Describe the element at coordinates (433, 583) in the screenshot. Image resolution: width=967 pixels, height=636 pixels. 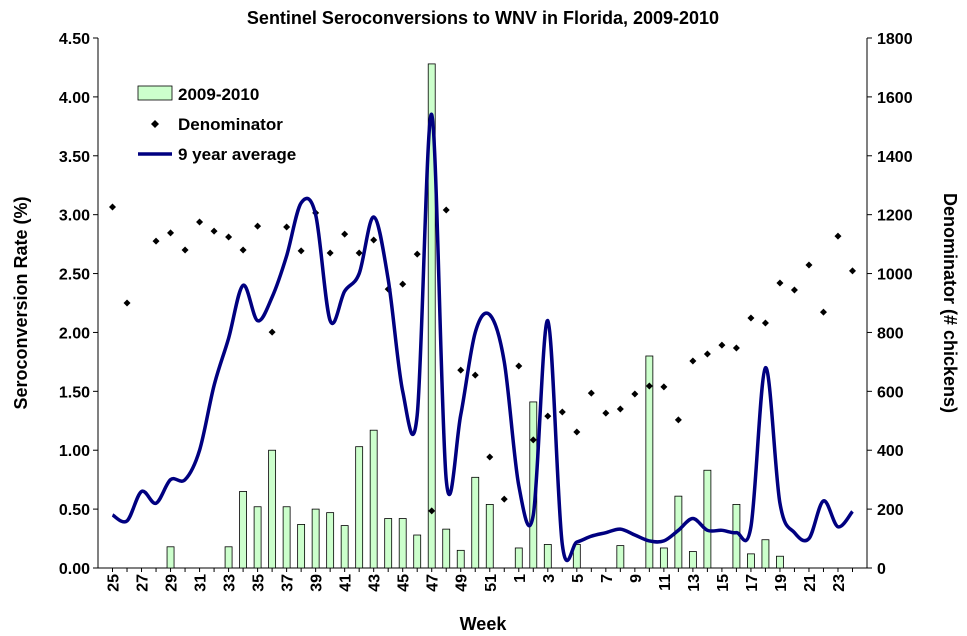
I see `x-tick-label: 47` at that location.